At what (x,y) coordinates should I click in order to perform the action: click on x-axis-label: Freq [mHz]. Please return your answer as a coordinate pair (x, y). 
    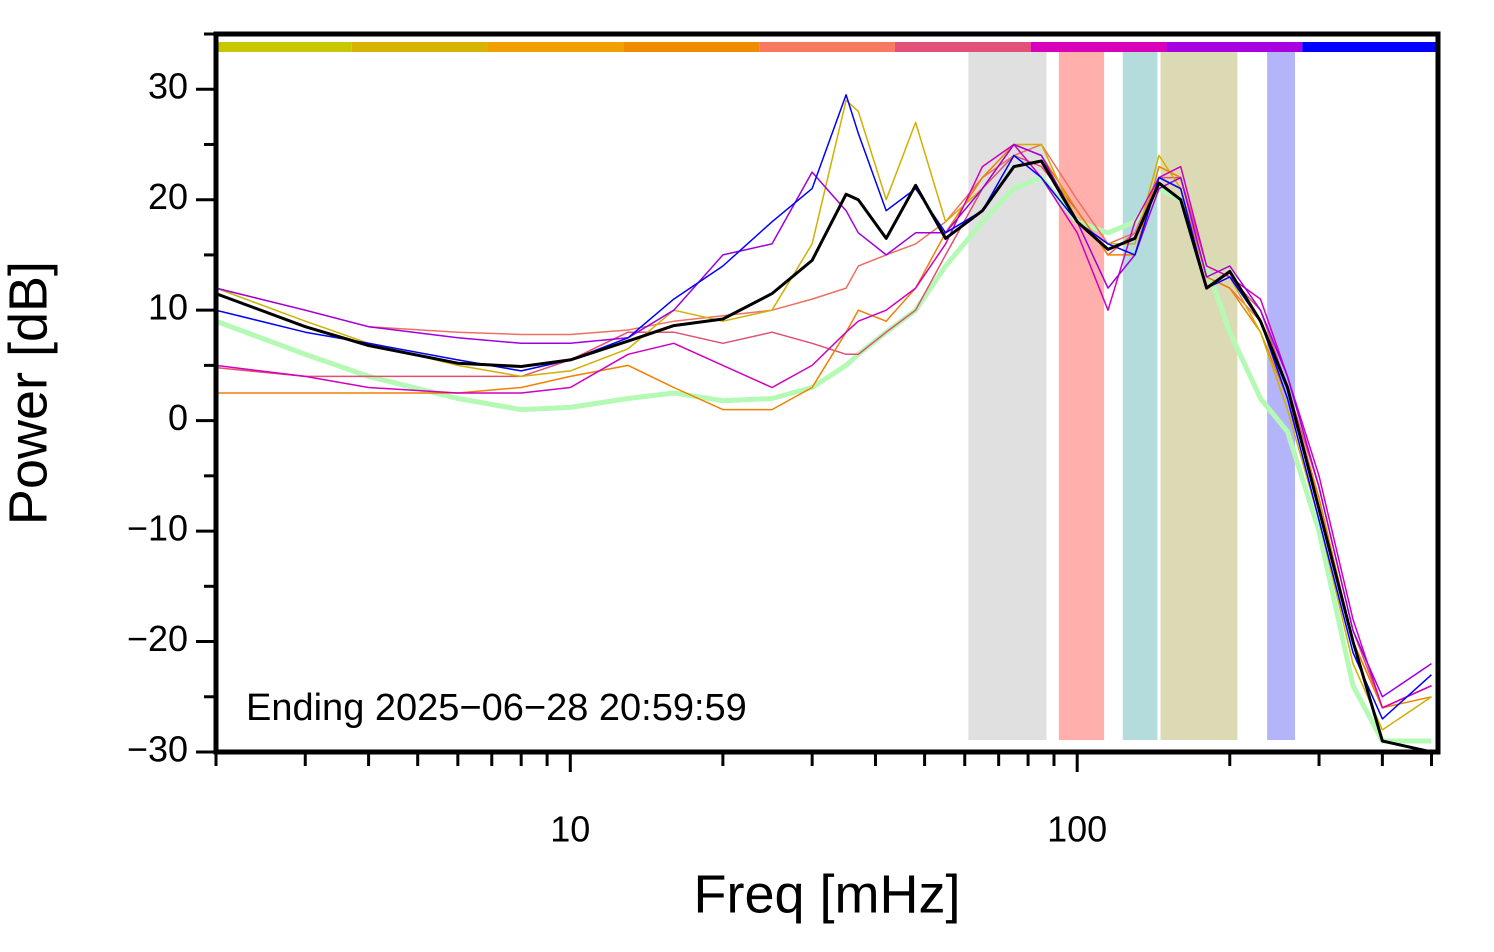
    Looking at the image, I should click on (826, 894).